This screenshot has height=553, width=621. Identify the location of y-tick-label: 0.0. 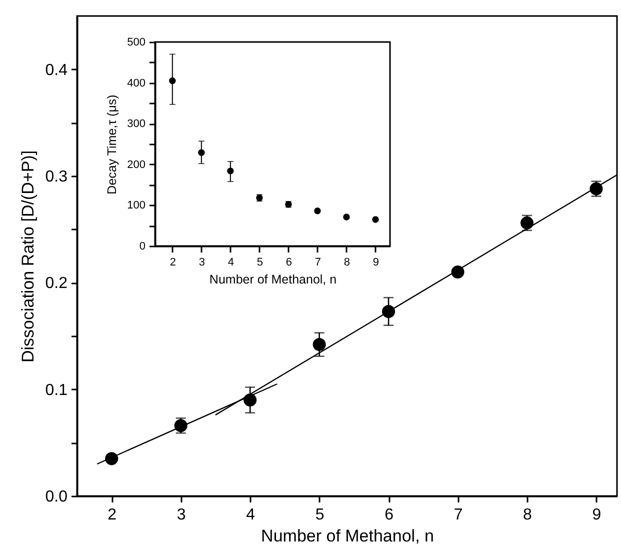
(56, 497).